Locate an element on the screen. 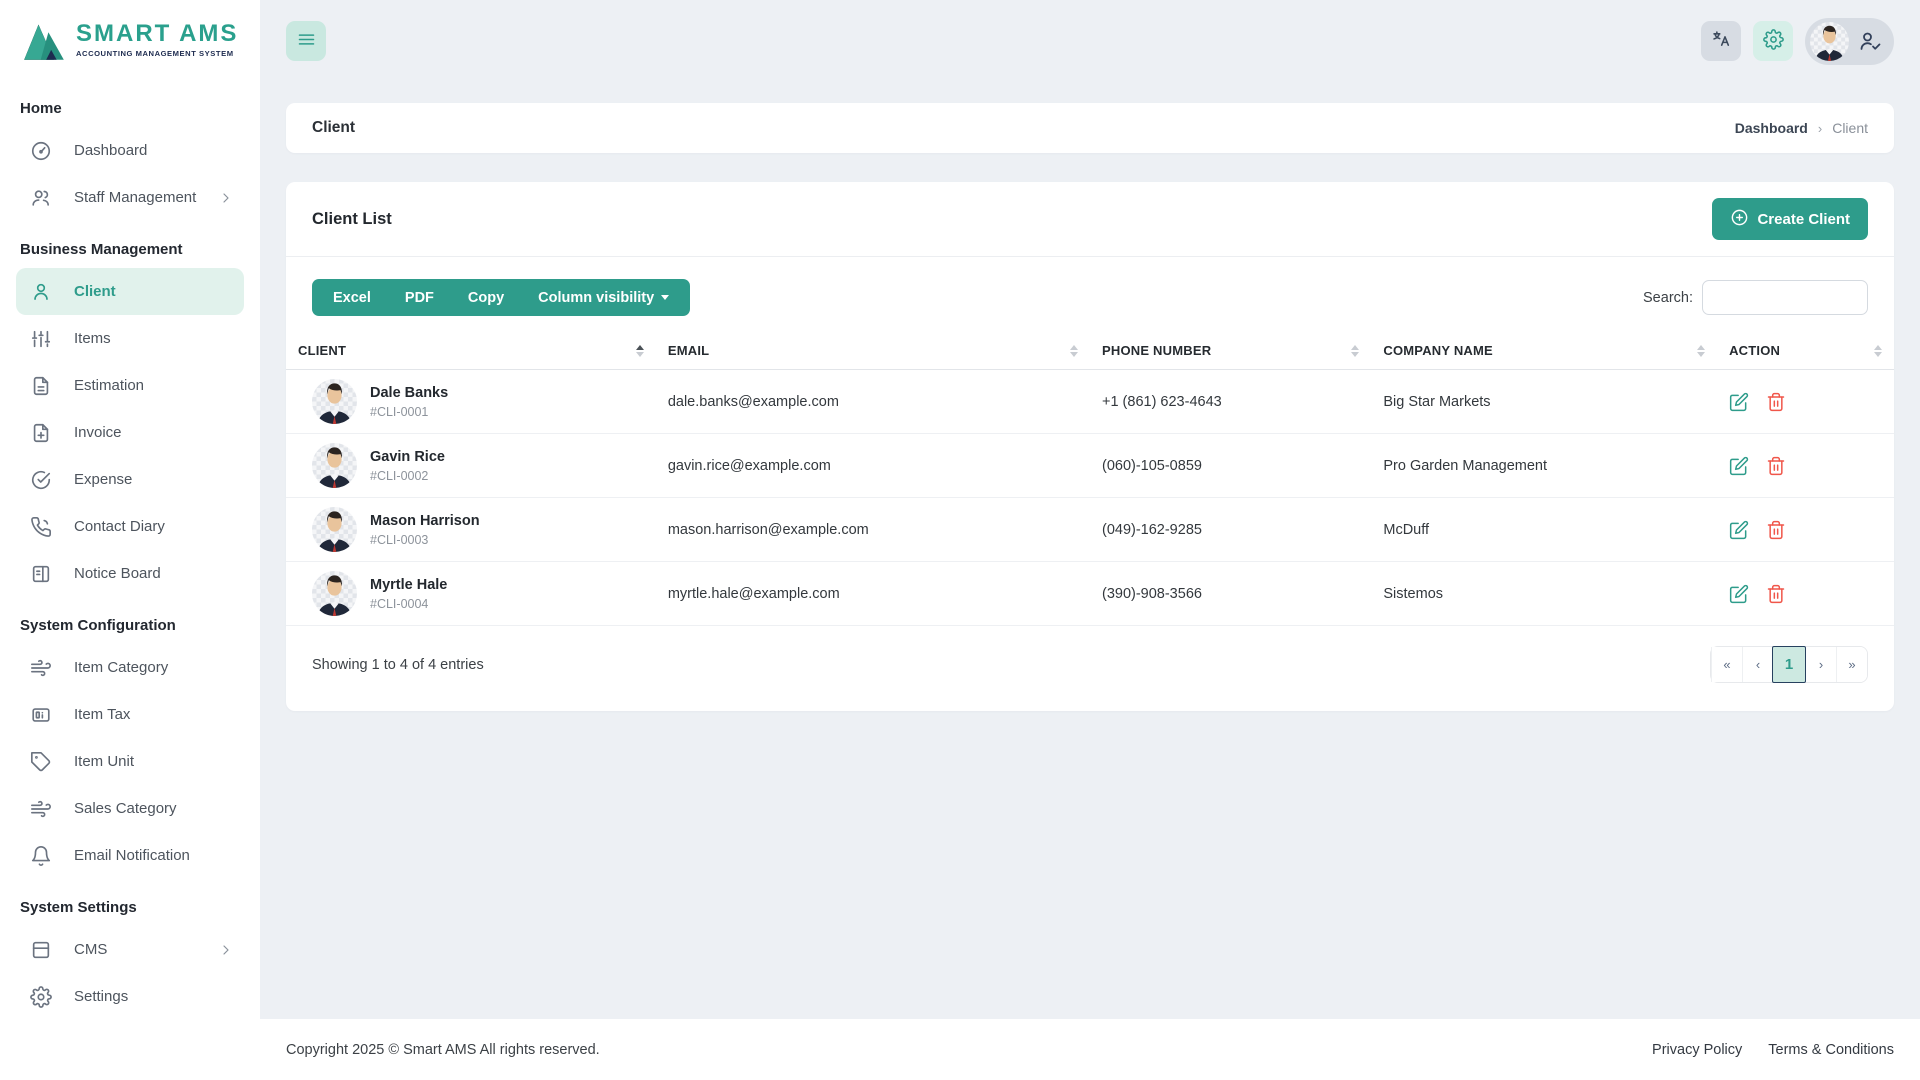 This screenshot has width=1920, height=1080. sidebar-item: Client is located at coordinates (130, 291).